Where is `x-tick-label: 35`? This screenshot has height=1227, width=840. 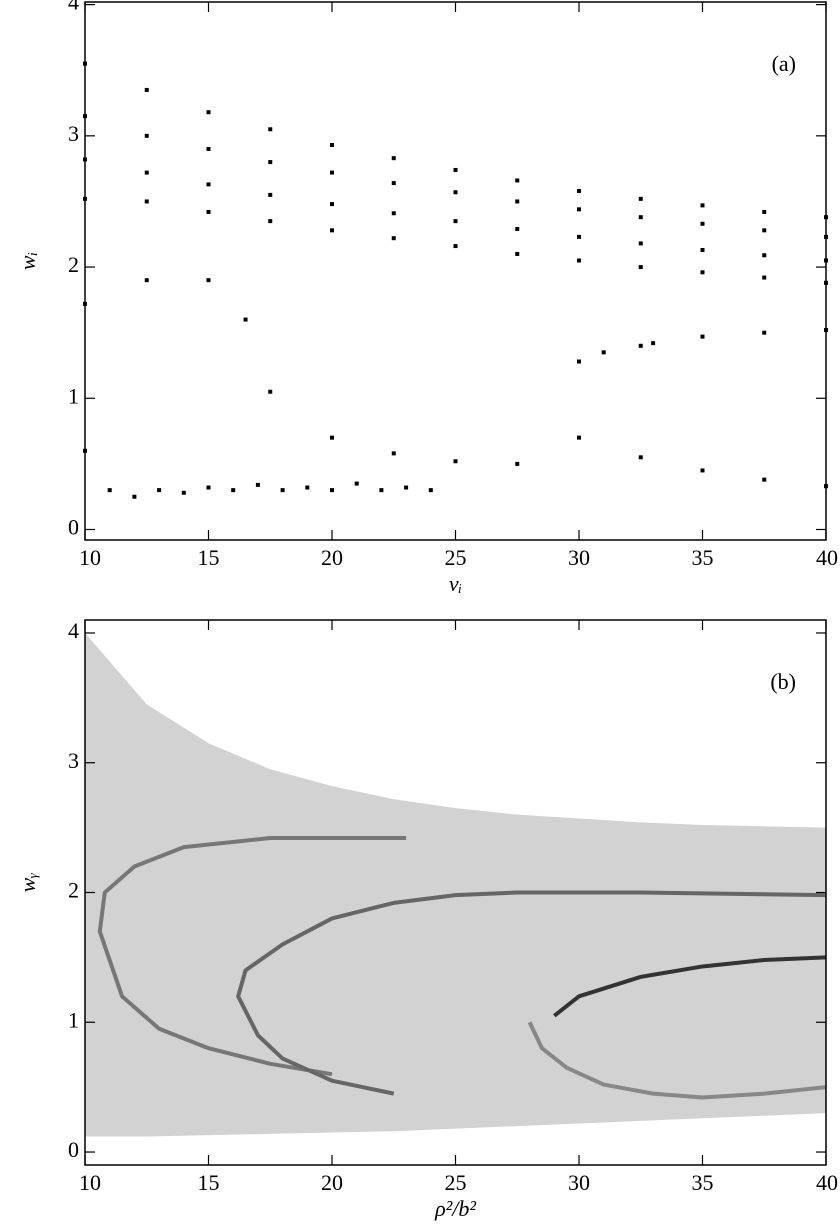
x-tick-label: 35 is located at coordinates (703, 1182).